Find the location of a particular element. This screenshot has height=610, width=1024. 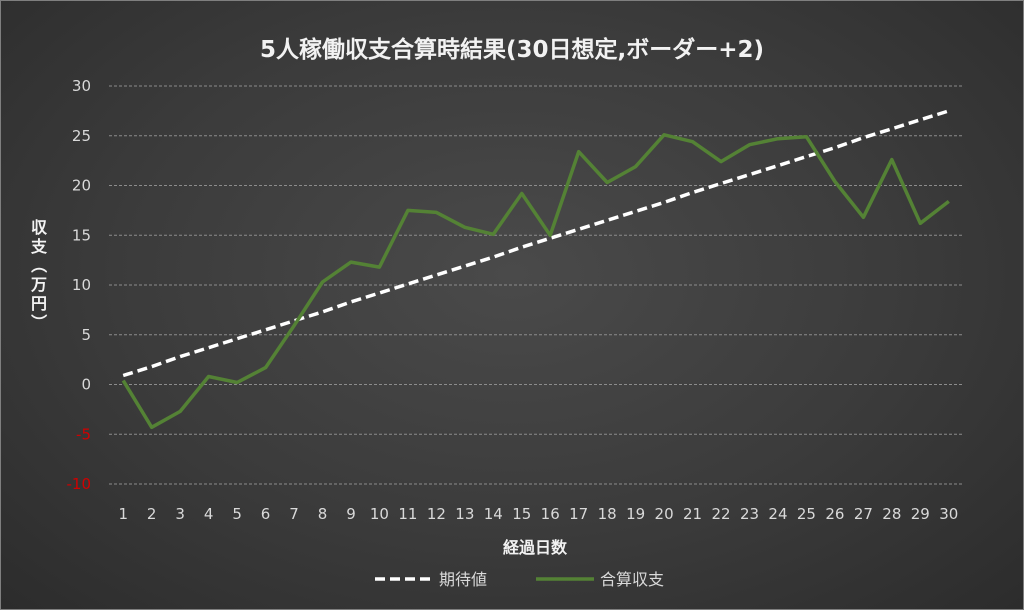

y-axis-title-char: ） is located at coordinates (38, 322).